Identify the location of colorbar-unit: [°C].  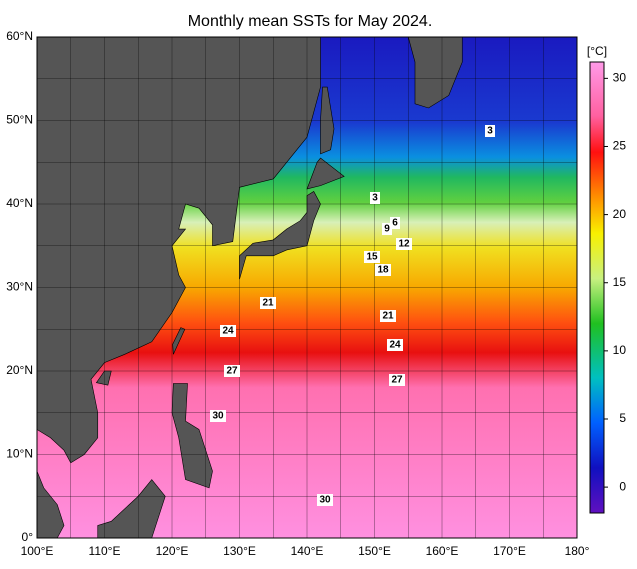
(597, 51).